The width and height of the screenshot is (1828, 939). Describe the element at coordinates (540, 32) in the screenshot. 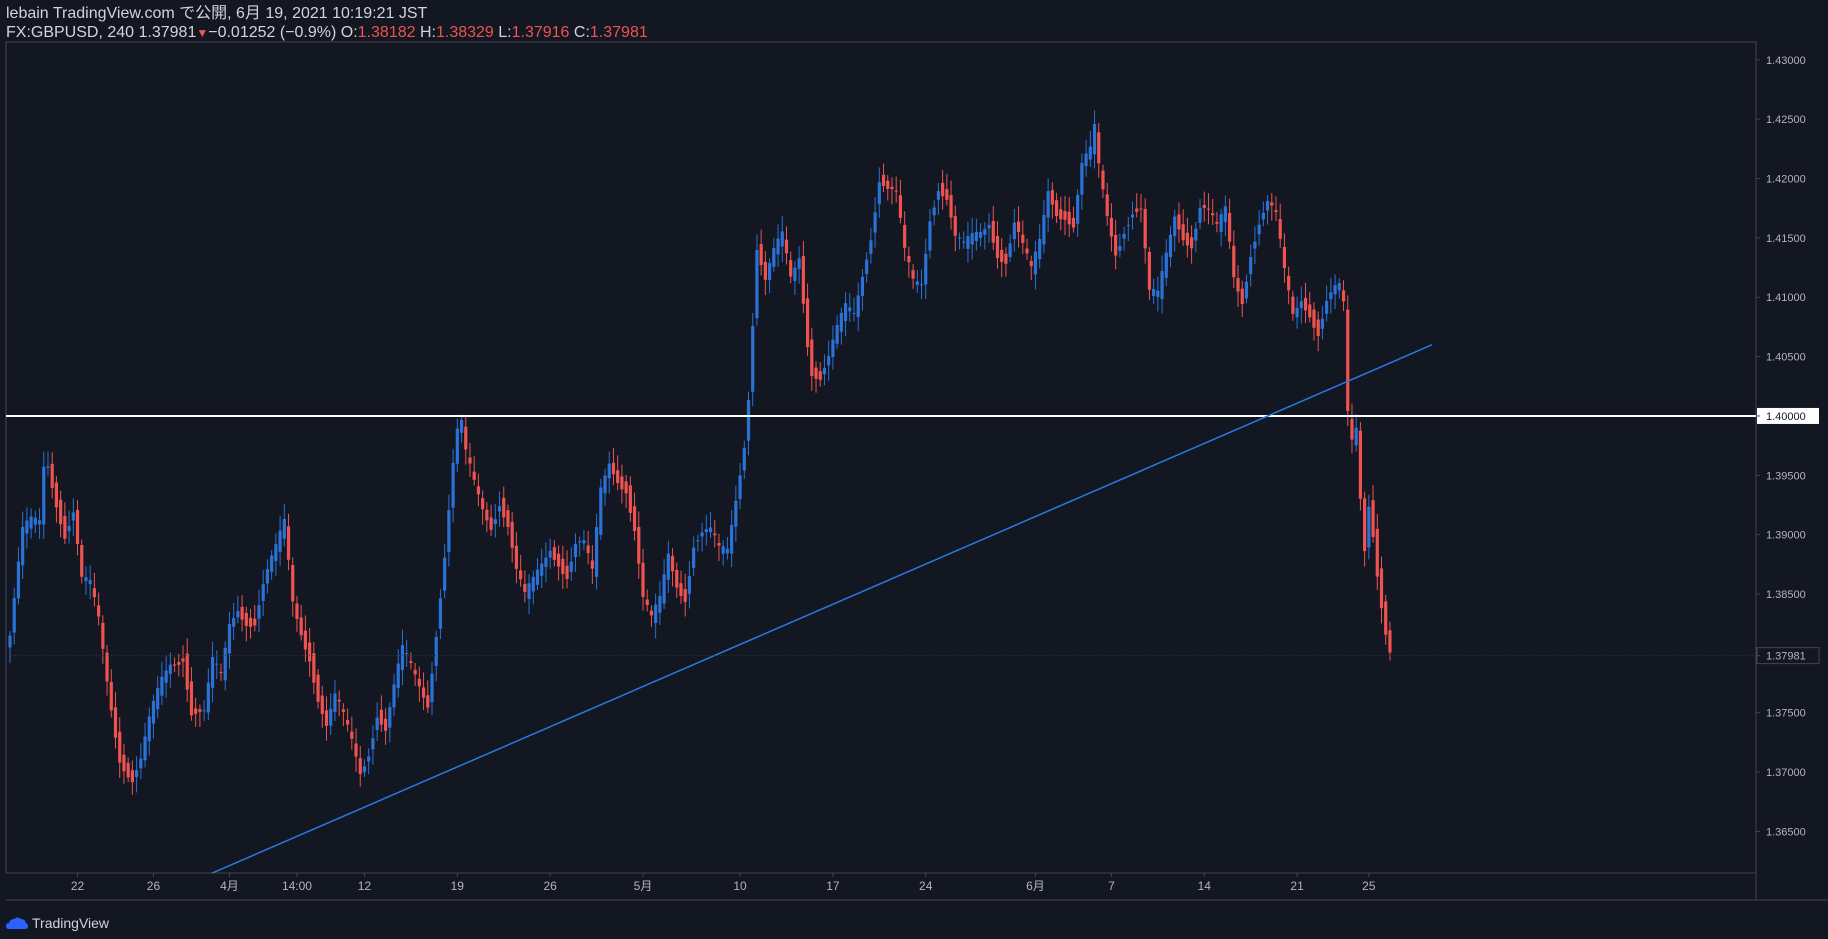

I see `low-value: 1.37916` at that location.